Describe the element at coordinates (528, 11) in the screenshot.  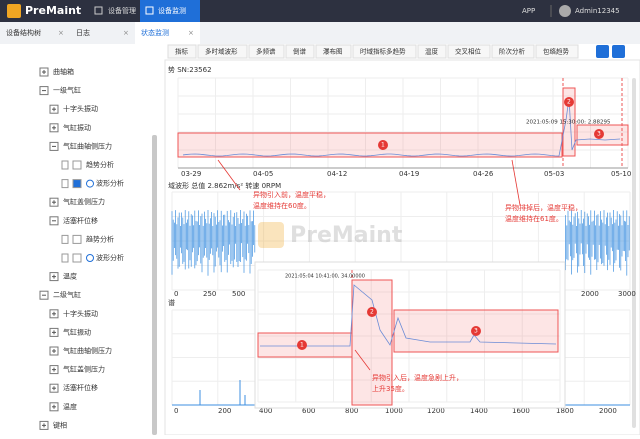
I see `app-link: APP` at that location.